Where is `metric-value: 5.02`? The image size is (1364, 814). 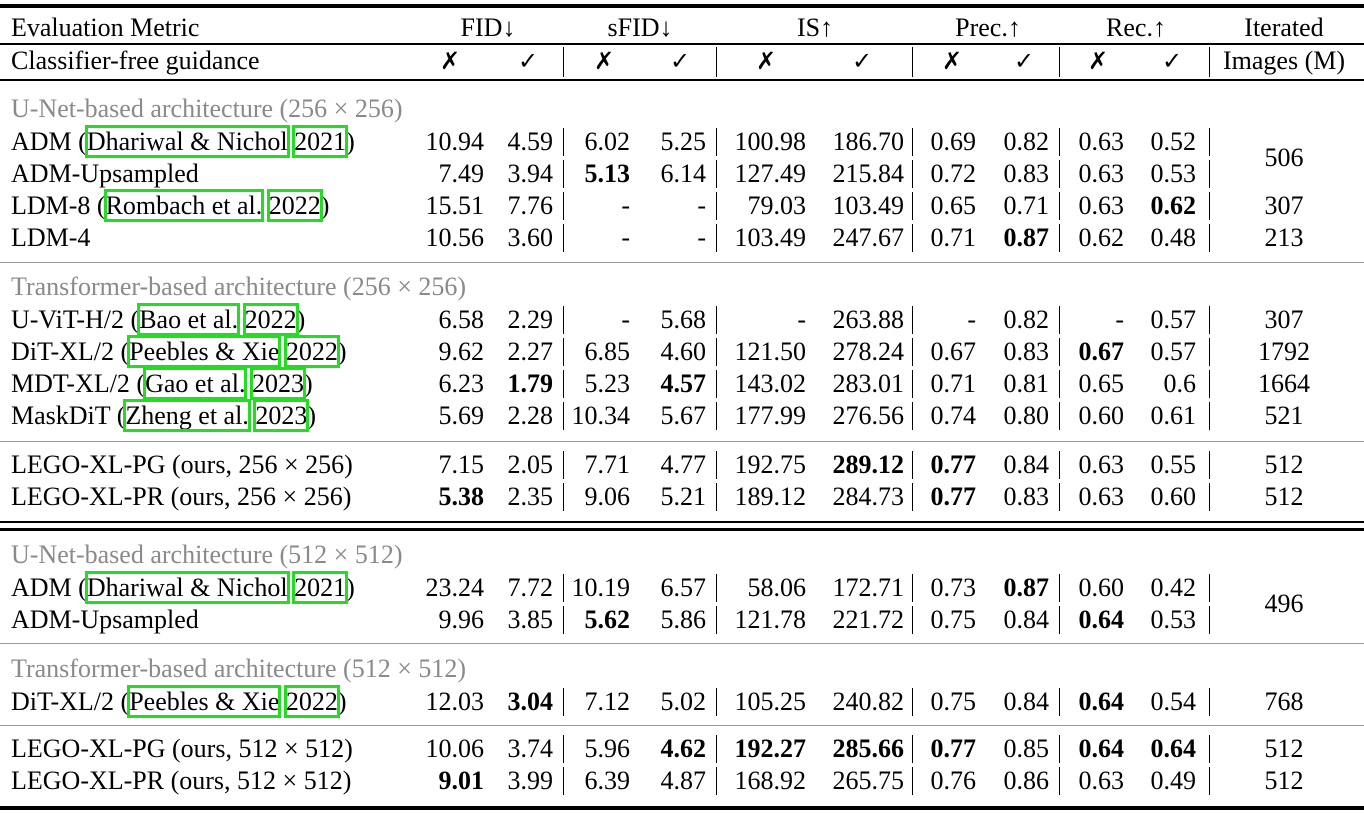 metric-value: 5.02 is located at coordinates (683, 701).